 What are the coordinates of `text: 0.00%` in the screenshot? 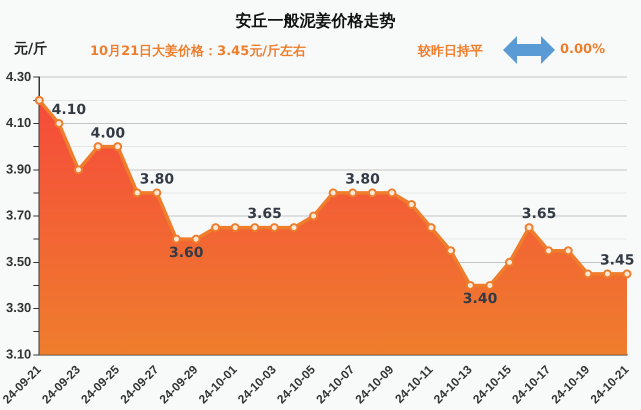 It's located at (583, 49).